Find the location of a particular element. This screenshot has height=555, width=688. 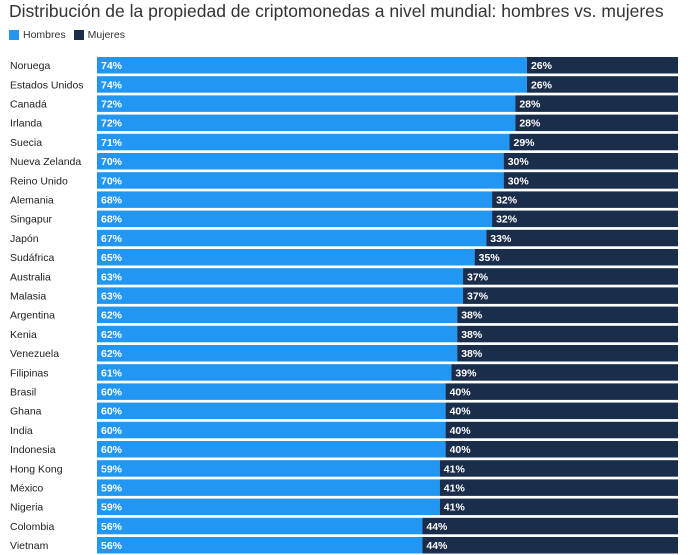

bar-hombres-nigeria is located at coordinates (268, 507).